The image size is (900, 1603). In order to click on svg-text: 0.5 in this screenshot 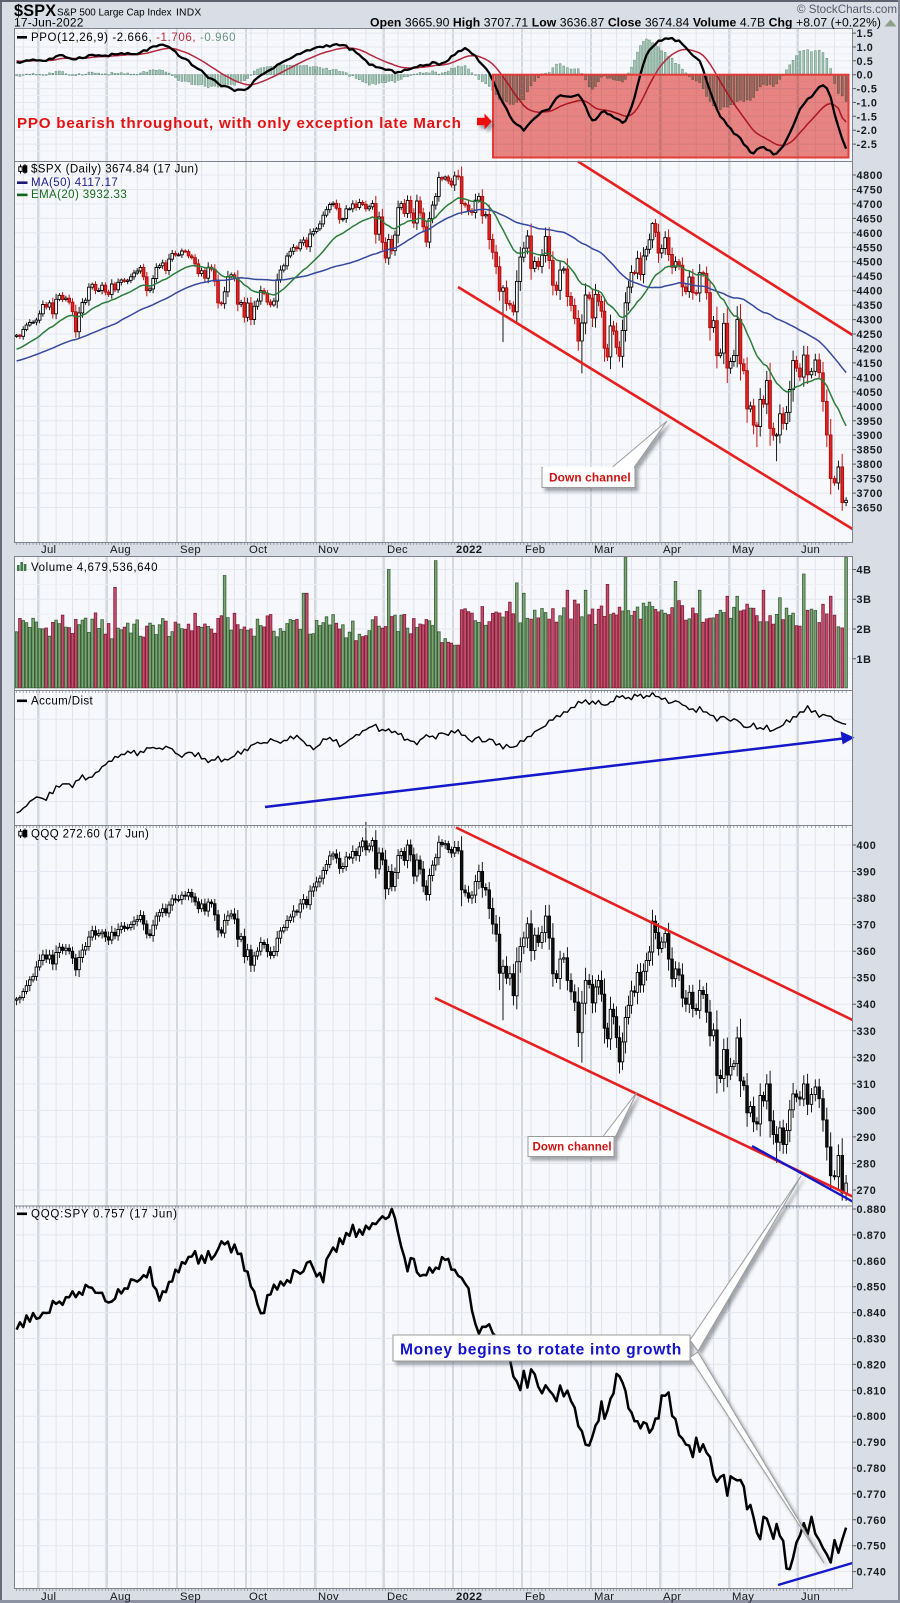, I will do `click(865, 62)`.